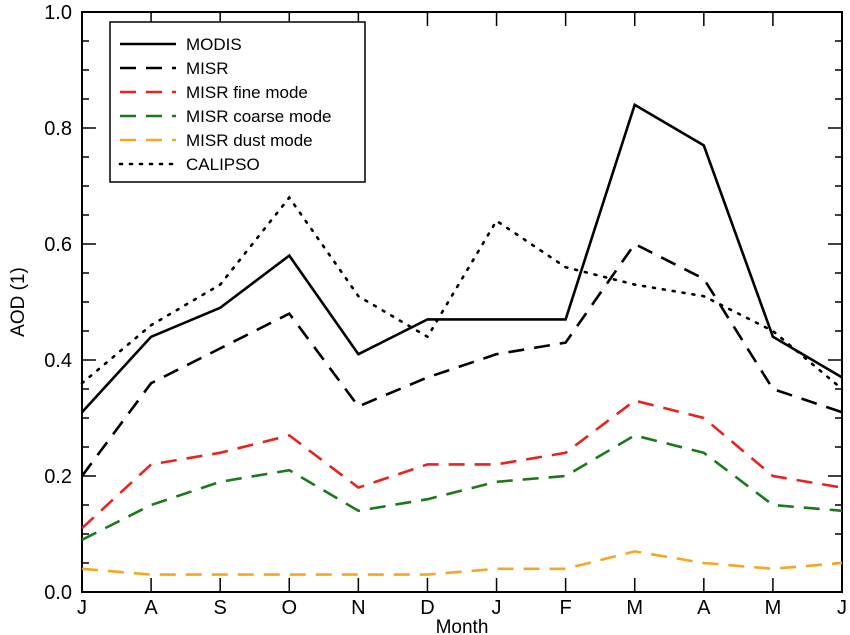 This screenshot has height=635, width=850. I want to click on x-axis-title: Month, so click(462, 626).